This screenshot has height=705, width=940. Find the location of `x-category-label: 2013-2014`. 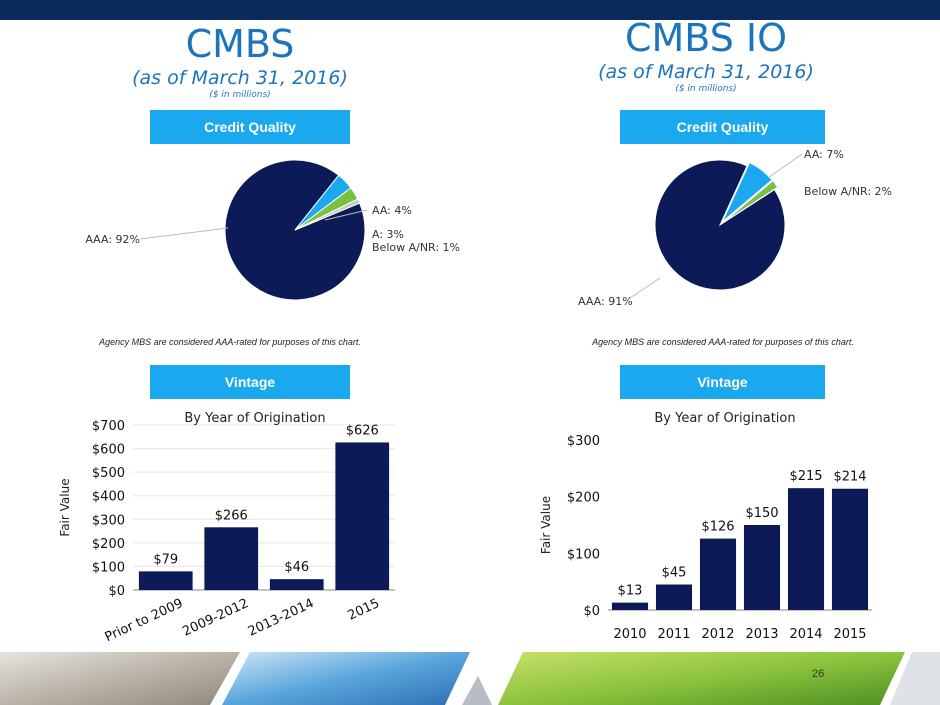

x-category-label: 2013-2014 is located at coordinates (281, 618).